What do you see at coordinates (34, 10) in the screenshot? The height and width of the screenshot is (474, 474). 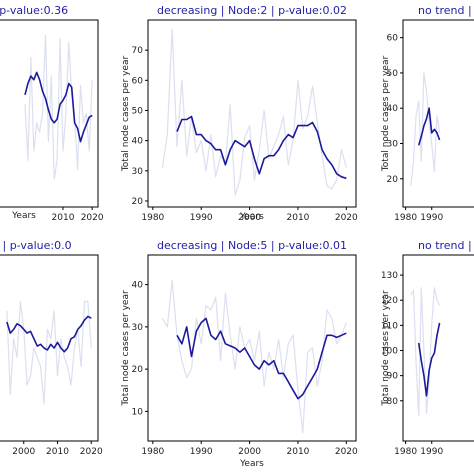 I see `panel-title: | p-value:0.36` at bounding box center [34, 10].